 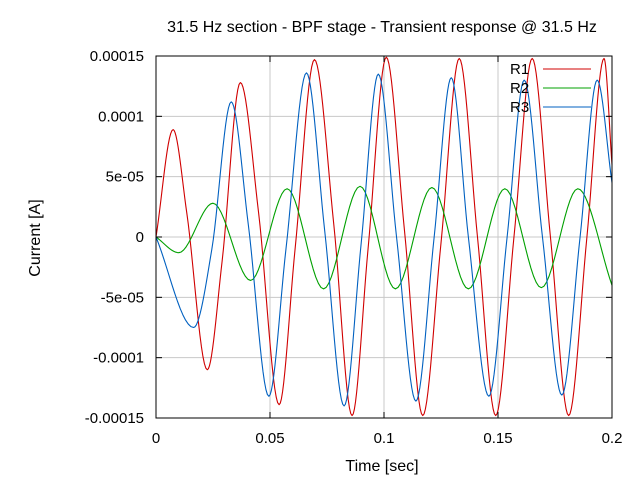 I want to click on x-tick-label: 0.1, so click(x=384, y=438).